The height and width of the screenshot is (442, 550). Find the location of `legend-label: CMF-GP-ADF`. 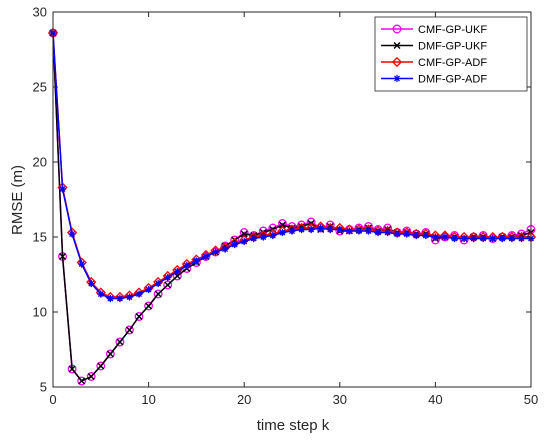

legend-label: CMF-GP-ADF is located at coordinates (452, 63).